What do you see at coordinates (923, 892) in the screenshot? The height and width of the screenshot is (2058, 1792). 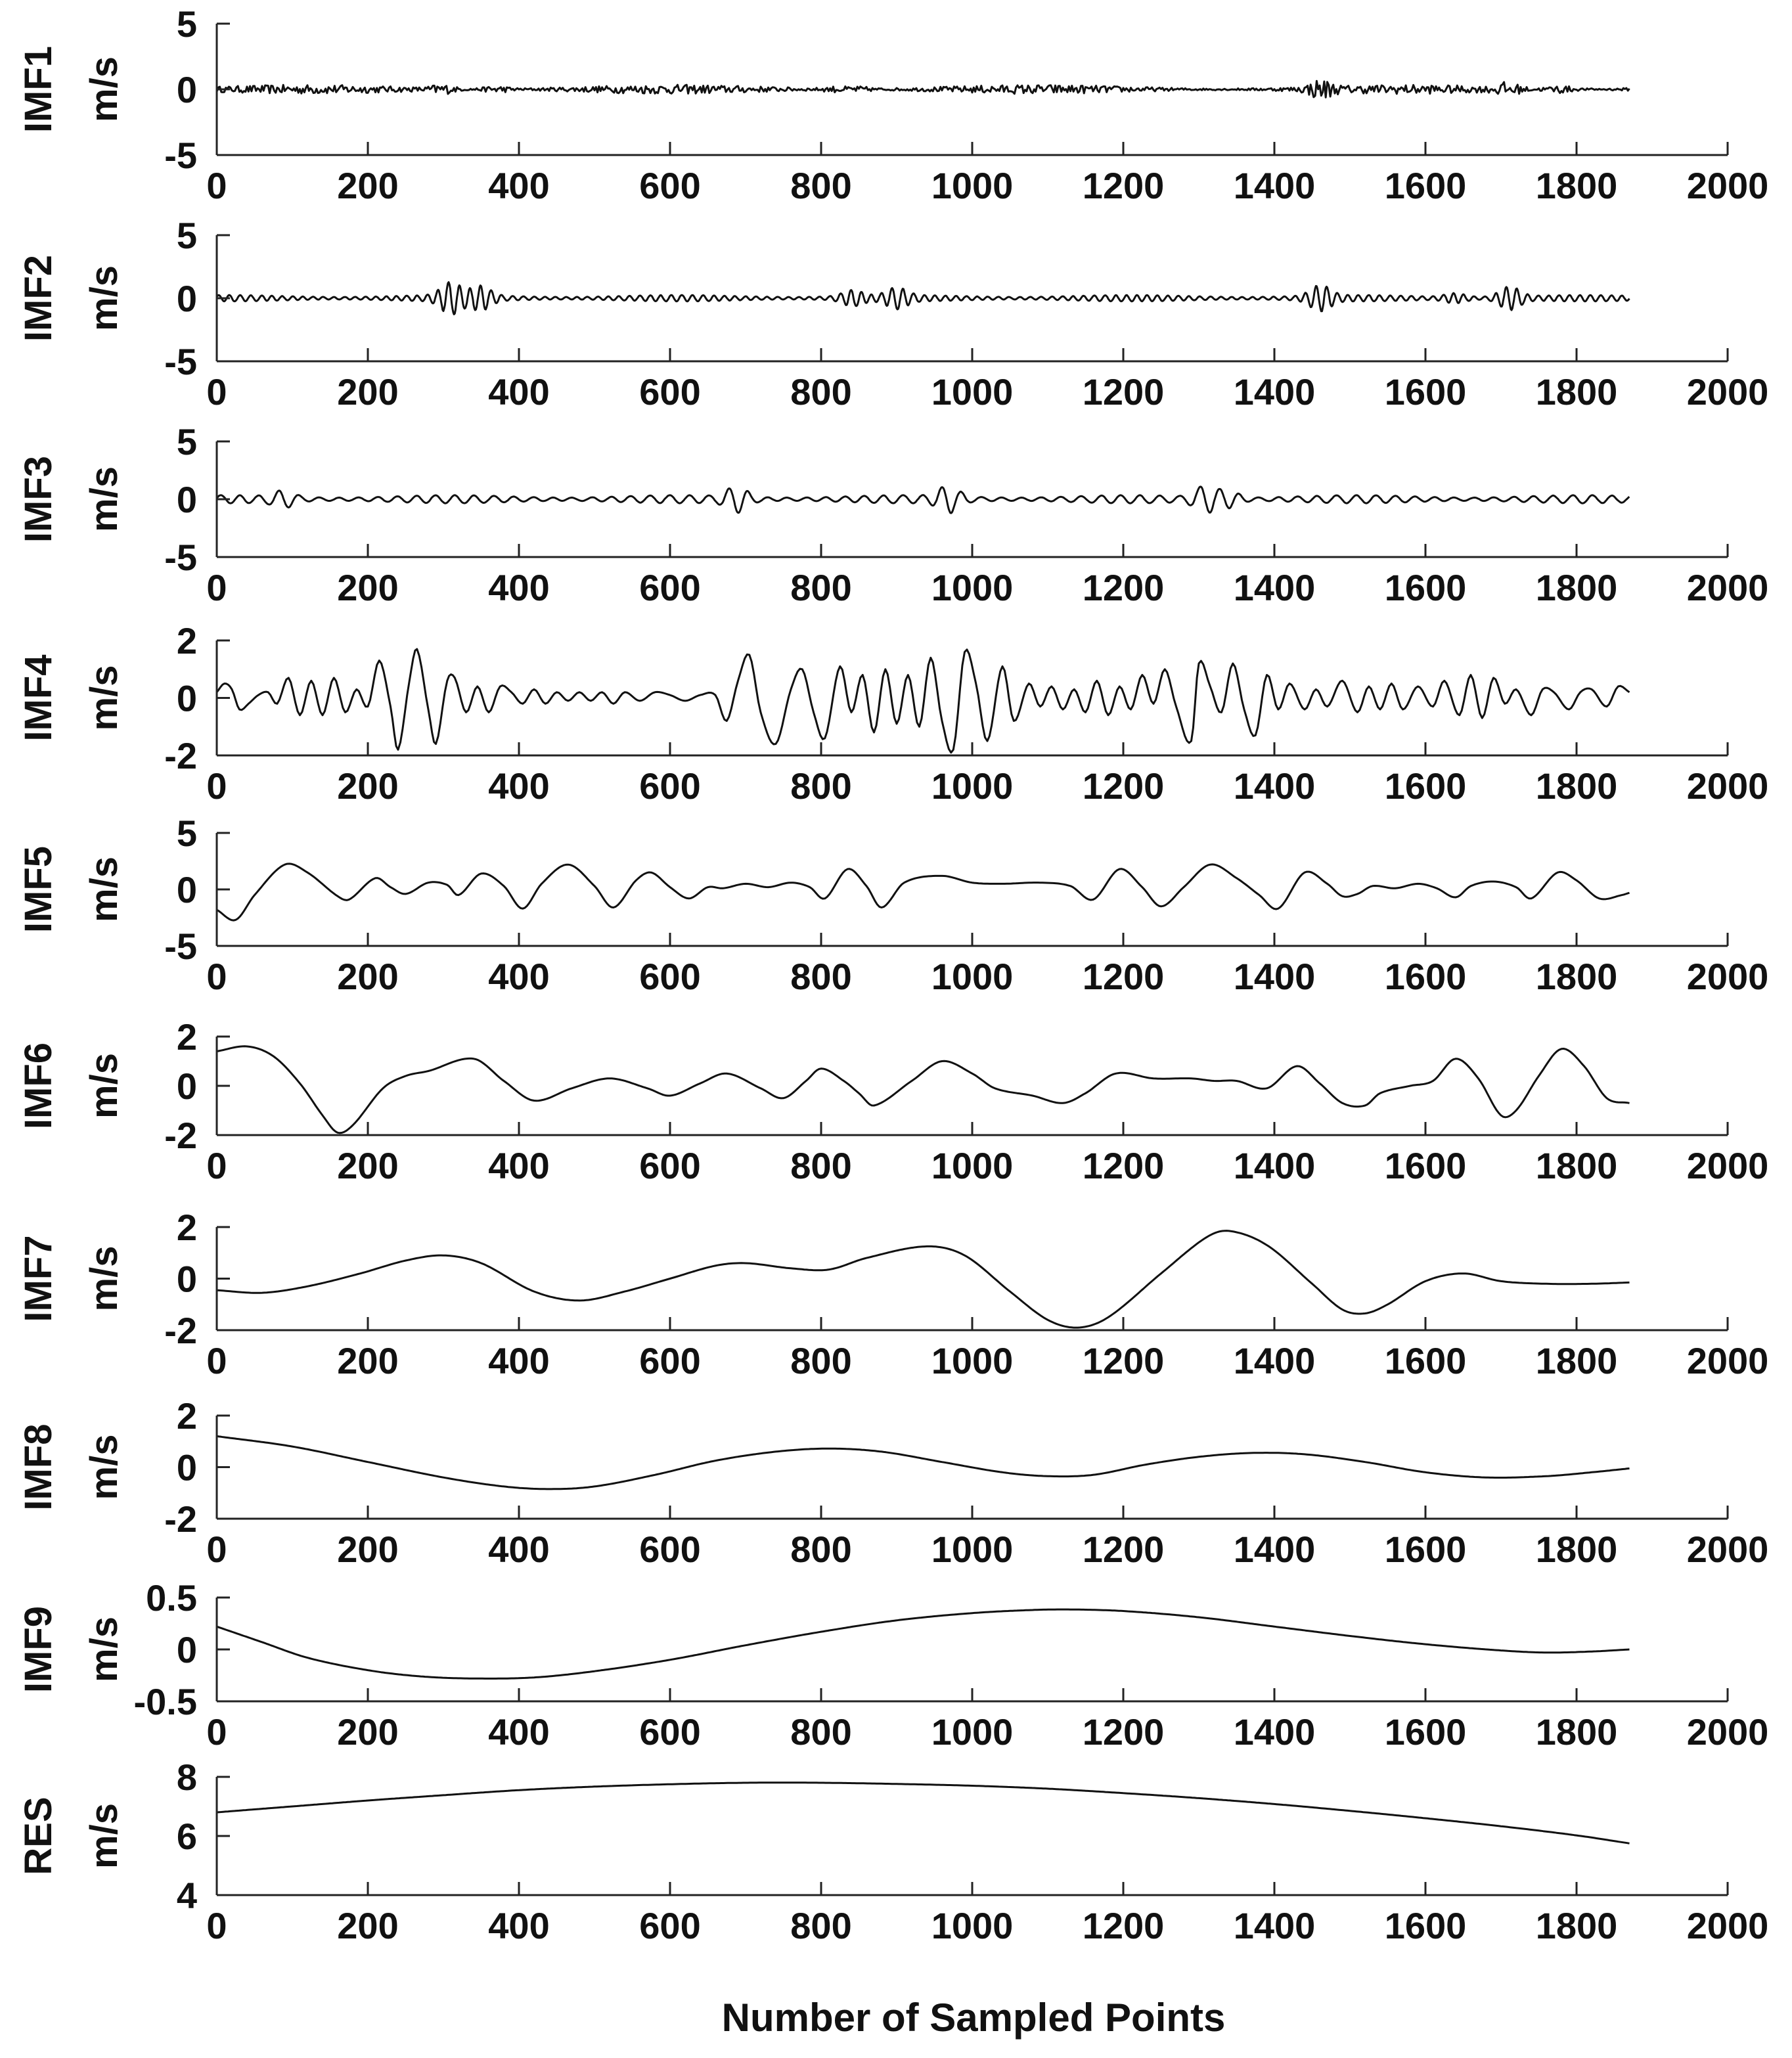 I see `series-line-imf5` at bounding box center [923, 892].